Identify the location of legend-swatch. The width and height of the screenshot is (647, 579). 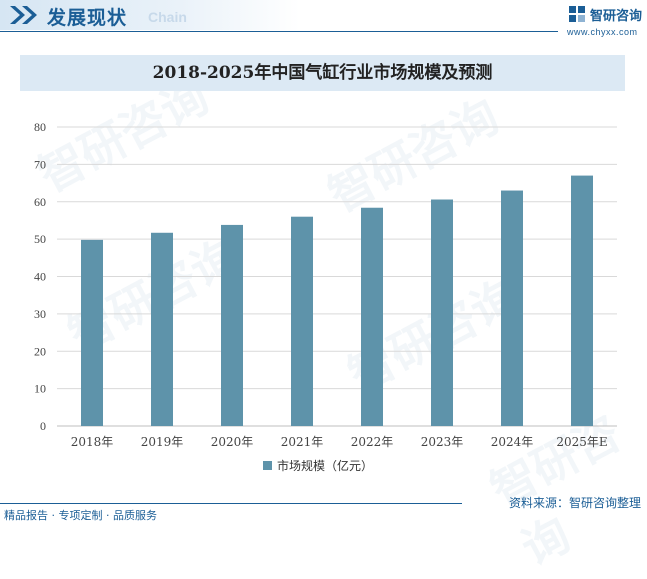
(267, 465).